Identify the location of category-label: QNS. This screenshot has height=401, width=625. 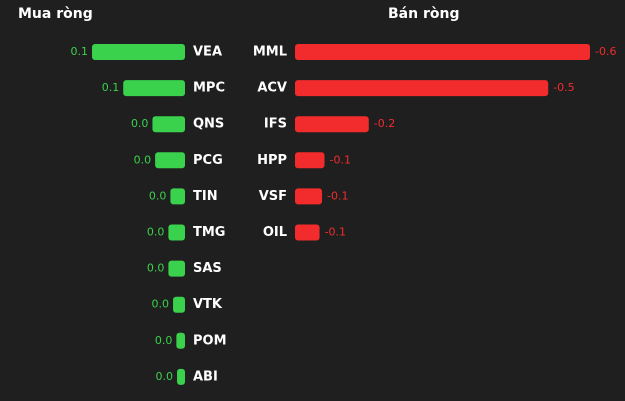
(208, 124).